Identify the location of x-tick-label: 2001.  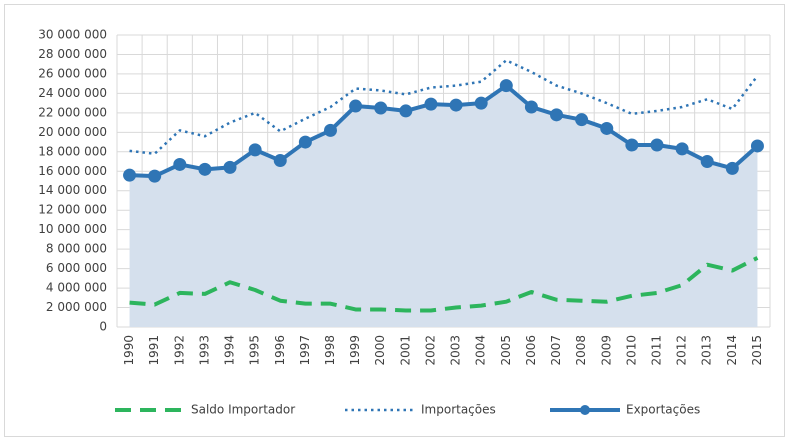
(405, 350).